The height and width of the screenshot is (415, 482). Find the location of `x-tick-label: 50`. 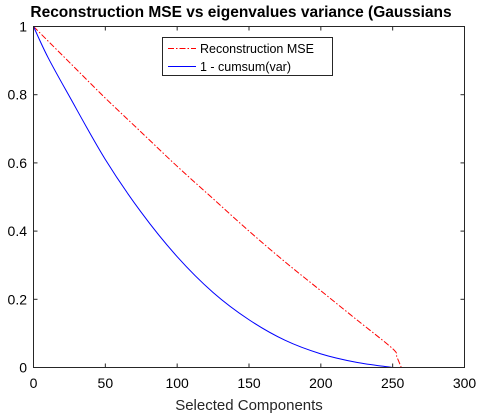

x-tick-label: 50 is located at coordinates (106, 383).